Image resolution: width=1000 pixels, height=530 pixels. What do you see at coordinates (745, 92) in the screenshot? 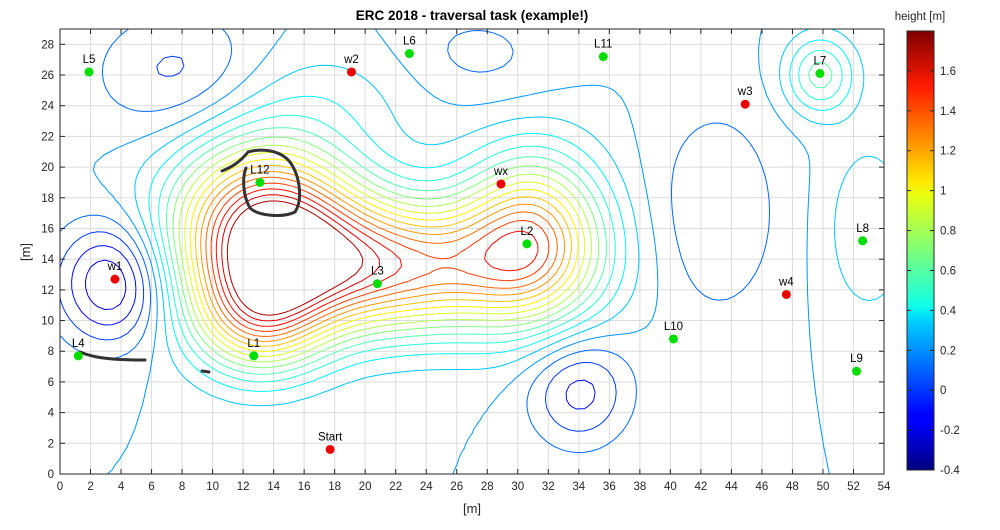
I see `waypoint-label: w3` at bounding box center [745, 92].